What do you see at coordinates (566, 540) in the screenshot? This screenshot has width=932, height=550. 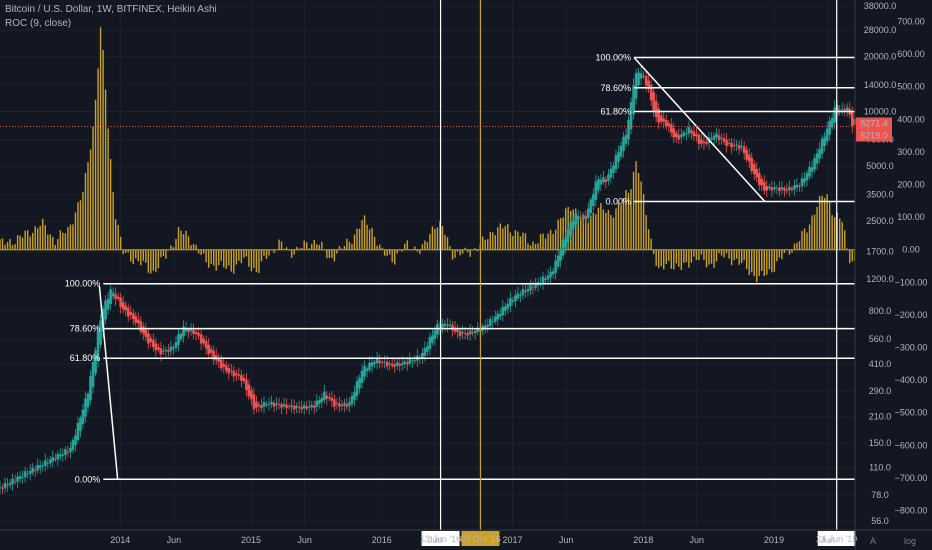 I see `time-tick-label: Jun` at bounding box center [566, 540].